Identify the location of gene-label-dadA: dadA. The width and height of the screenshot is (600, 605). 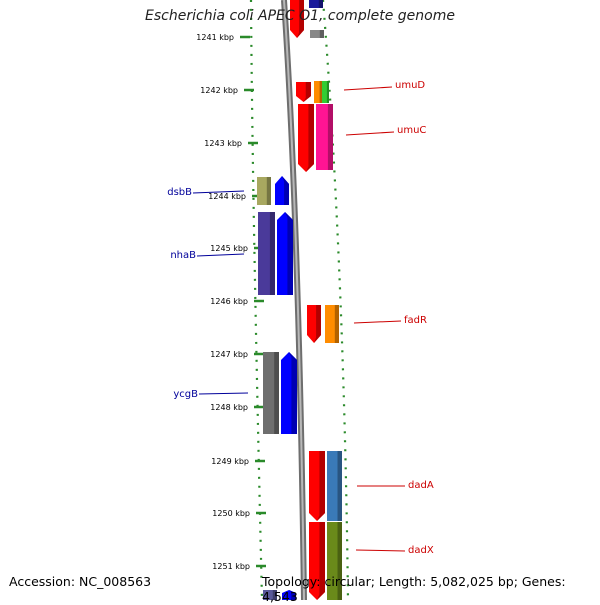
(421, 485).